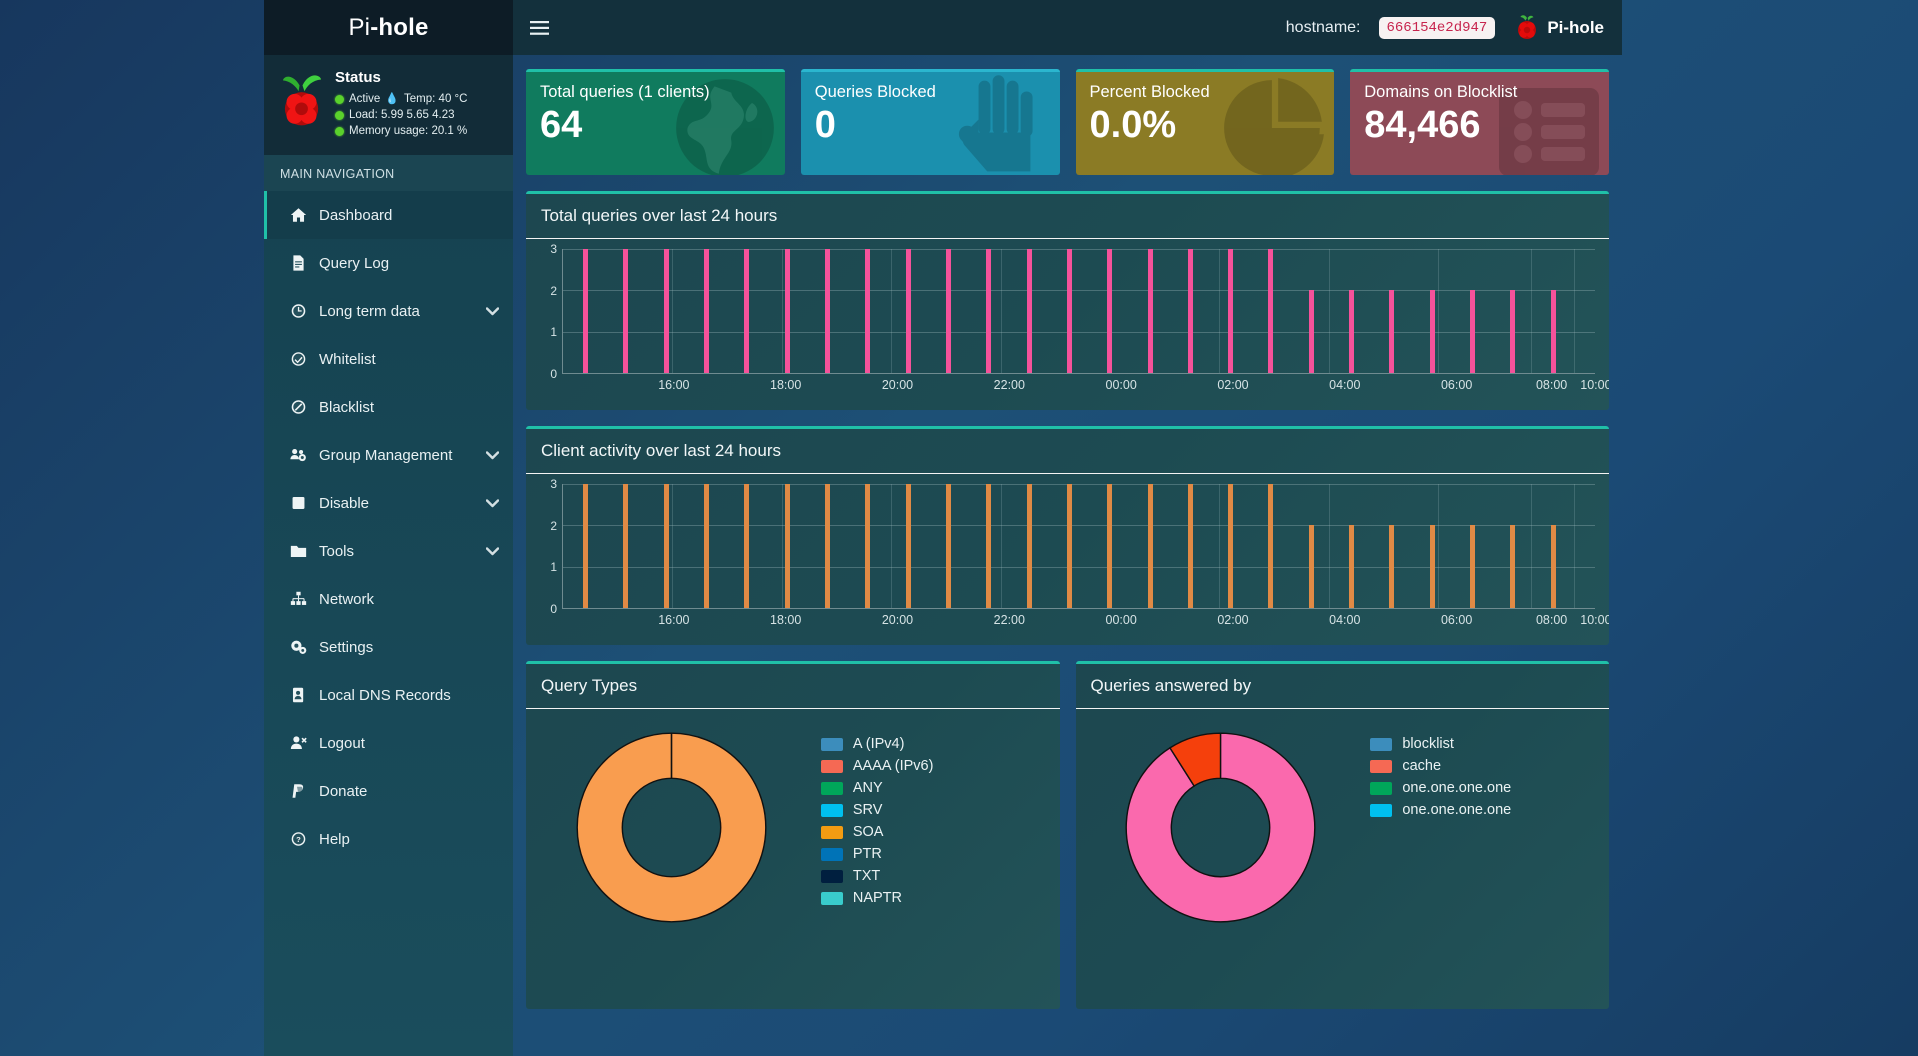 The height and width of the screenshot is (1056, 1918). What do you see at coordinates (1078, 311) in the screenshot?
I see `total-queries-plot` at bounding box center [1078, 311].